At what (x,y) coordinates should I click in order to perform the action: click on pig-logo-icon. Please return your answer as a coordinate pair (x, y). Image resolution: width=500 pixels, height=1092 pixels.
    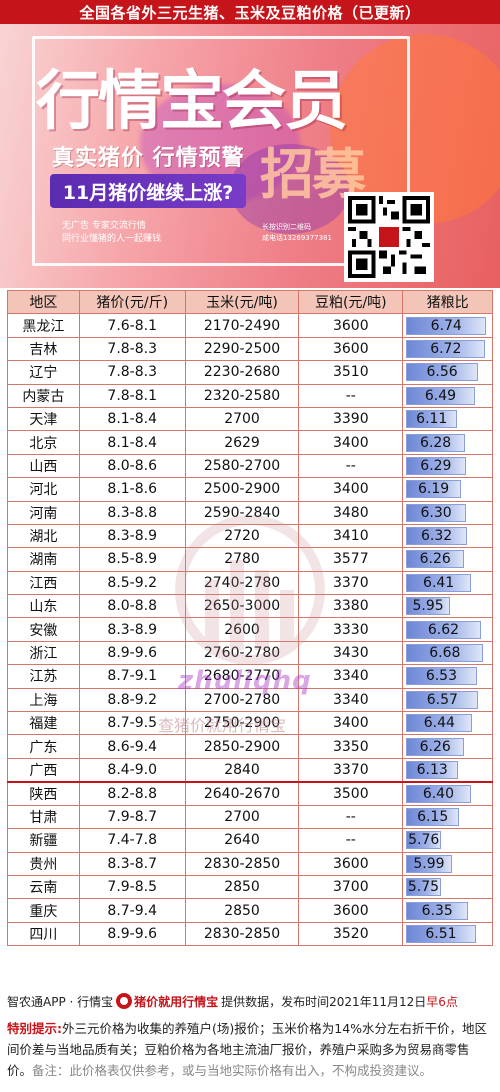
    Looking at the image, I should click on (124, 1001).